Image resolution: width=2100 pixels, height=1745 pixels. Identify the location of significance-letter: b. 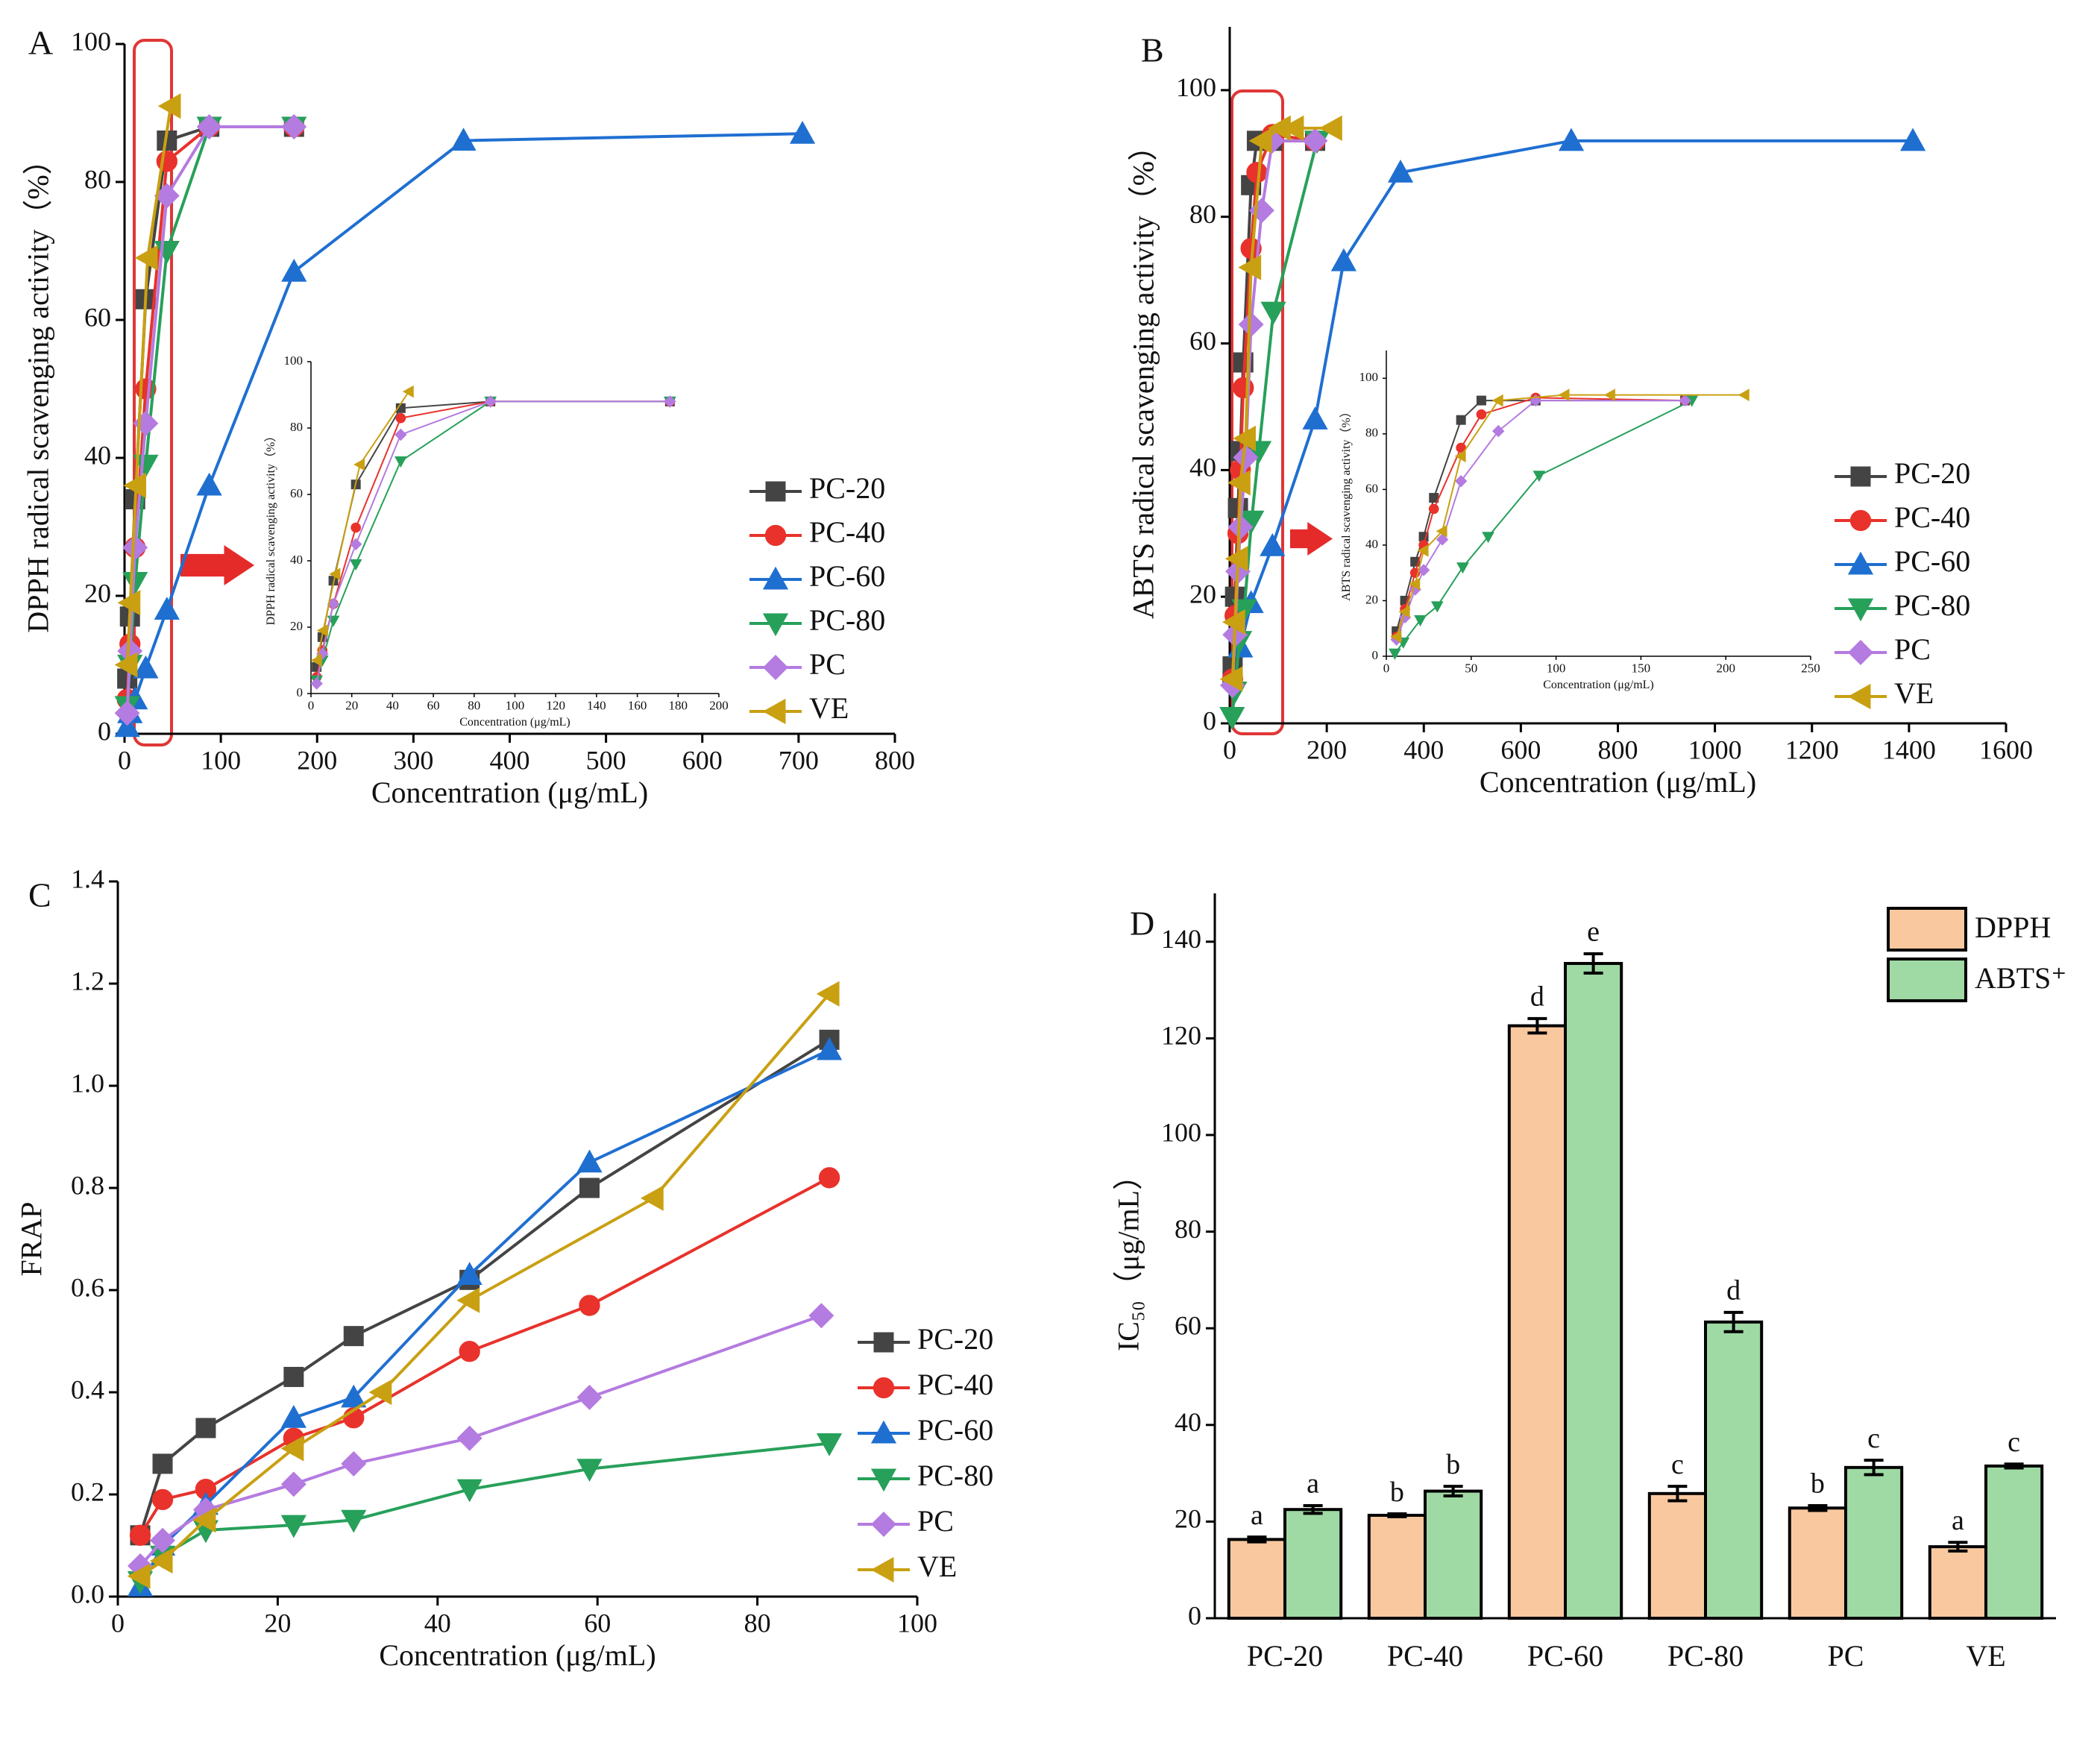
(1818, 1484).